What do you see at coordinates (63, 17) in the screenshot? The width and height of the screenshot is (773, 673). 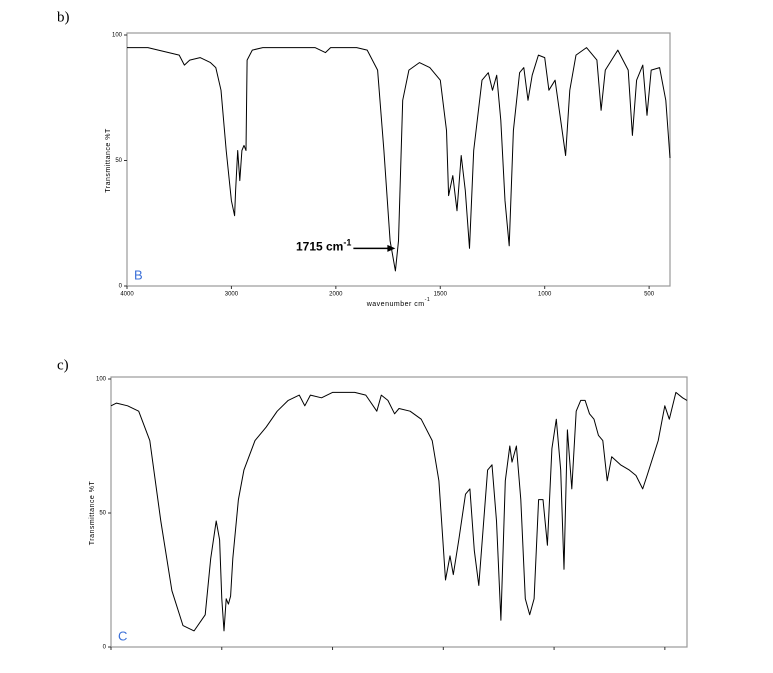 I see `panel-label: b)` at bounding box center [63, 17].